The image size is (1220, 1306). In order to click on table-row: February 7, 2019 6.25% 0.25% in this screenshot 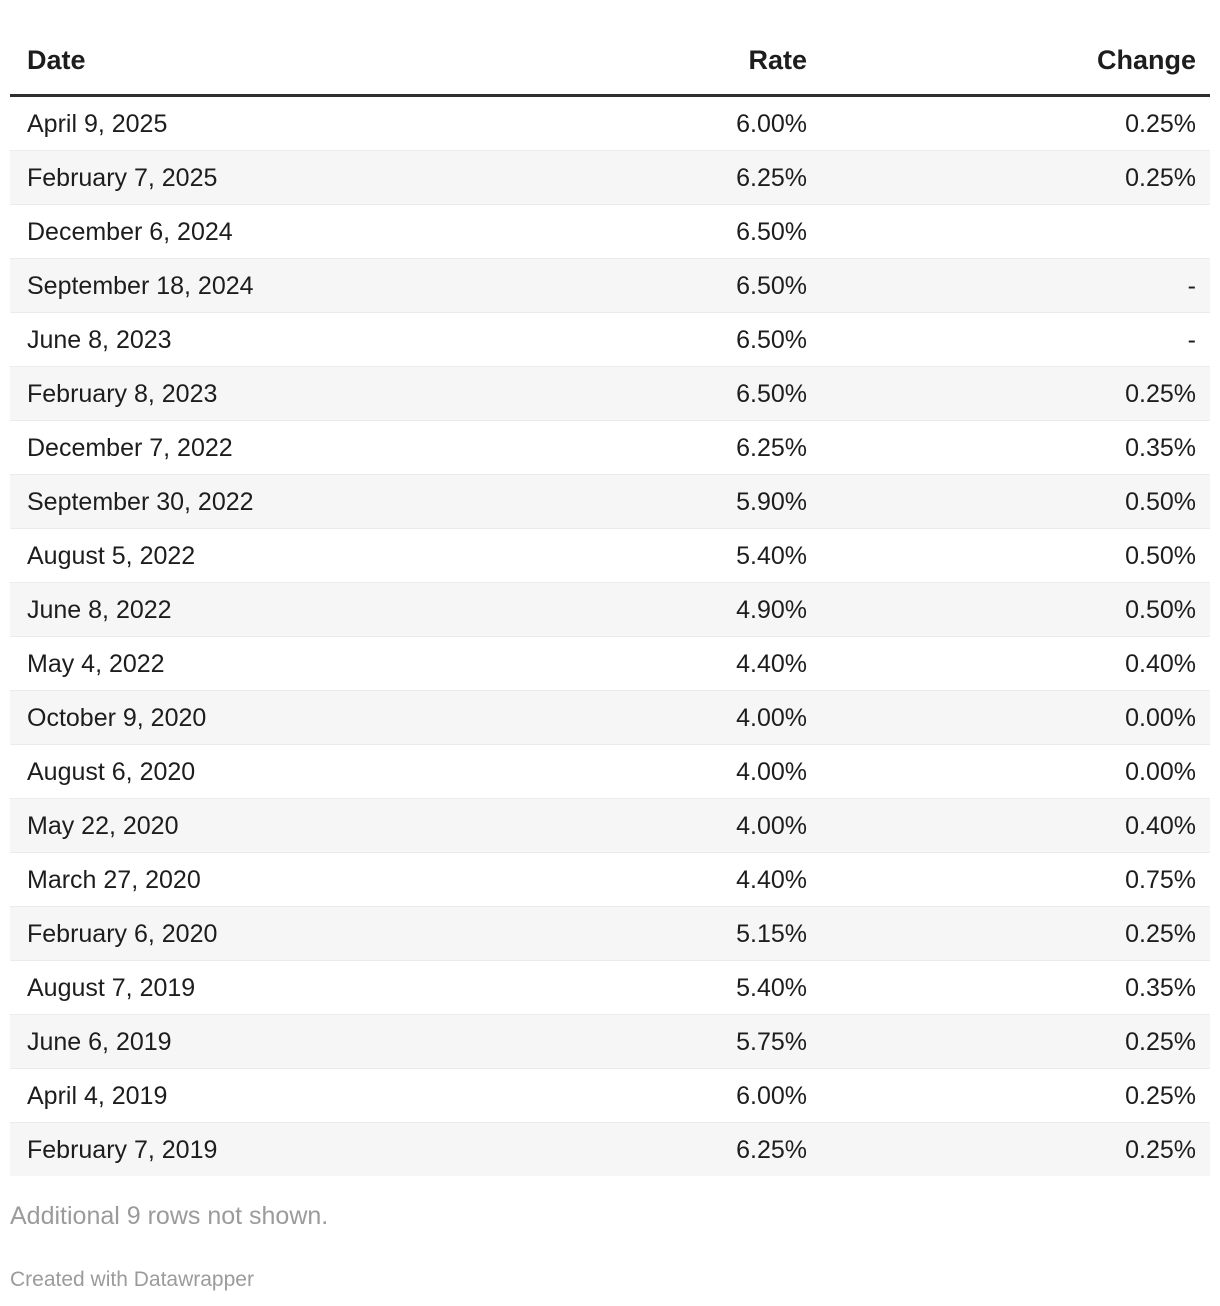, I will do `click(610, 1149)`.